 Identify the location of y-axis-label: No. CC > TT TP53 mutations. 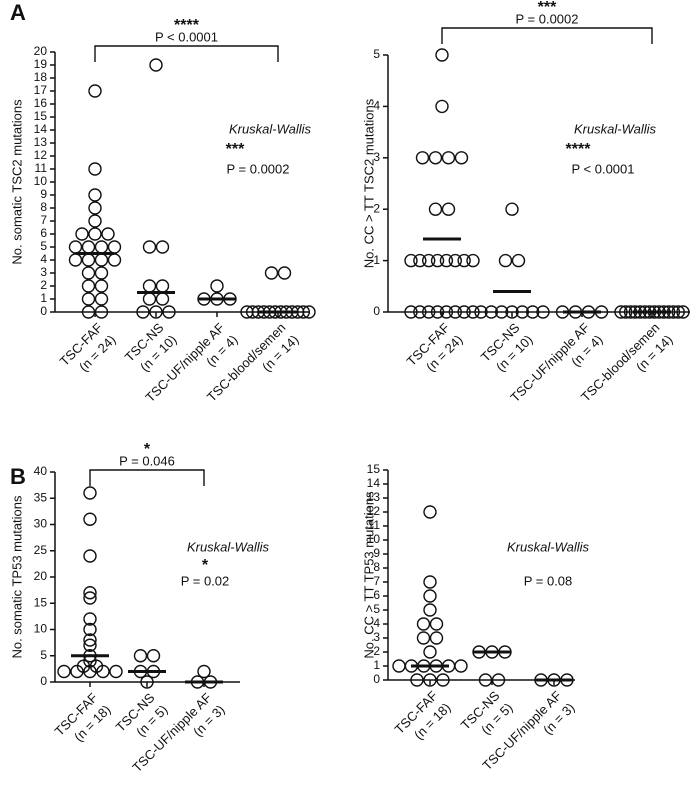
(368, 575).